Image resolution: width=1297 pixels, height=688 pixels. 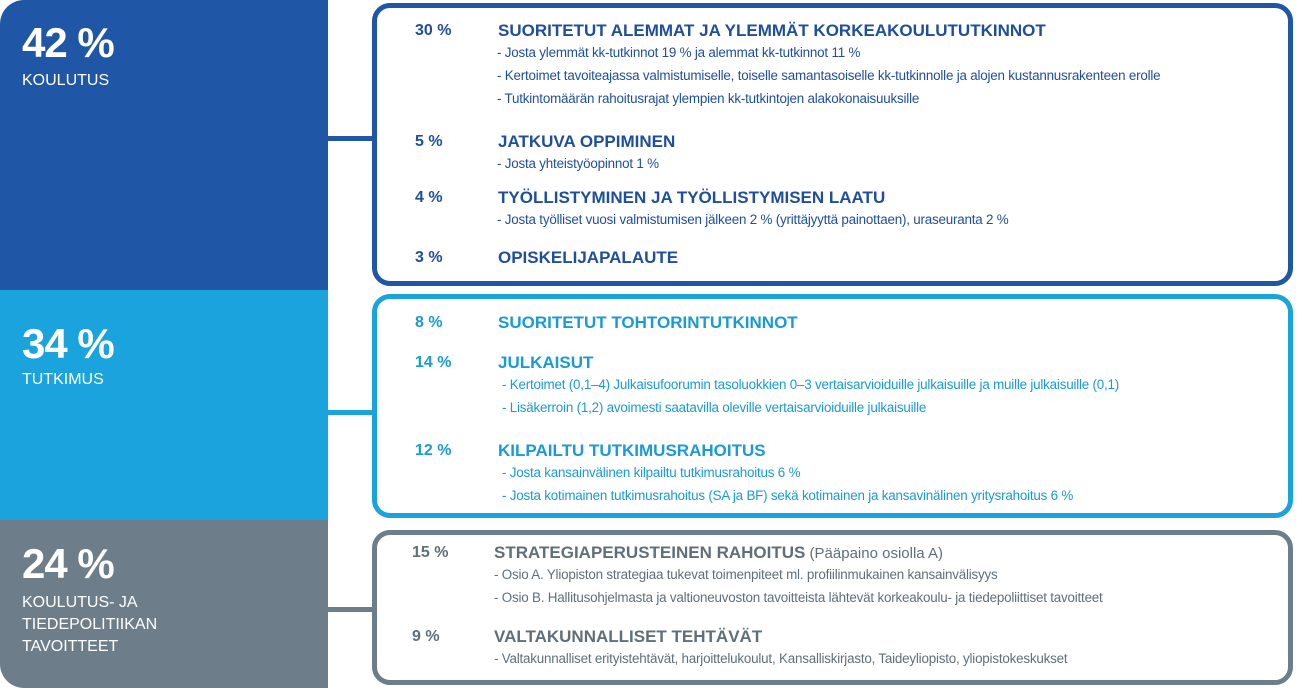 I want to click on item-title: JATKUVA OPPIMINEN, so click(x=587, y=141).